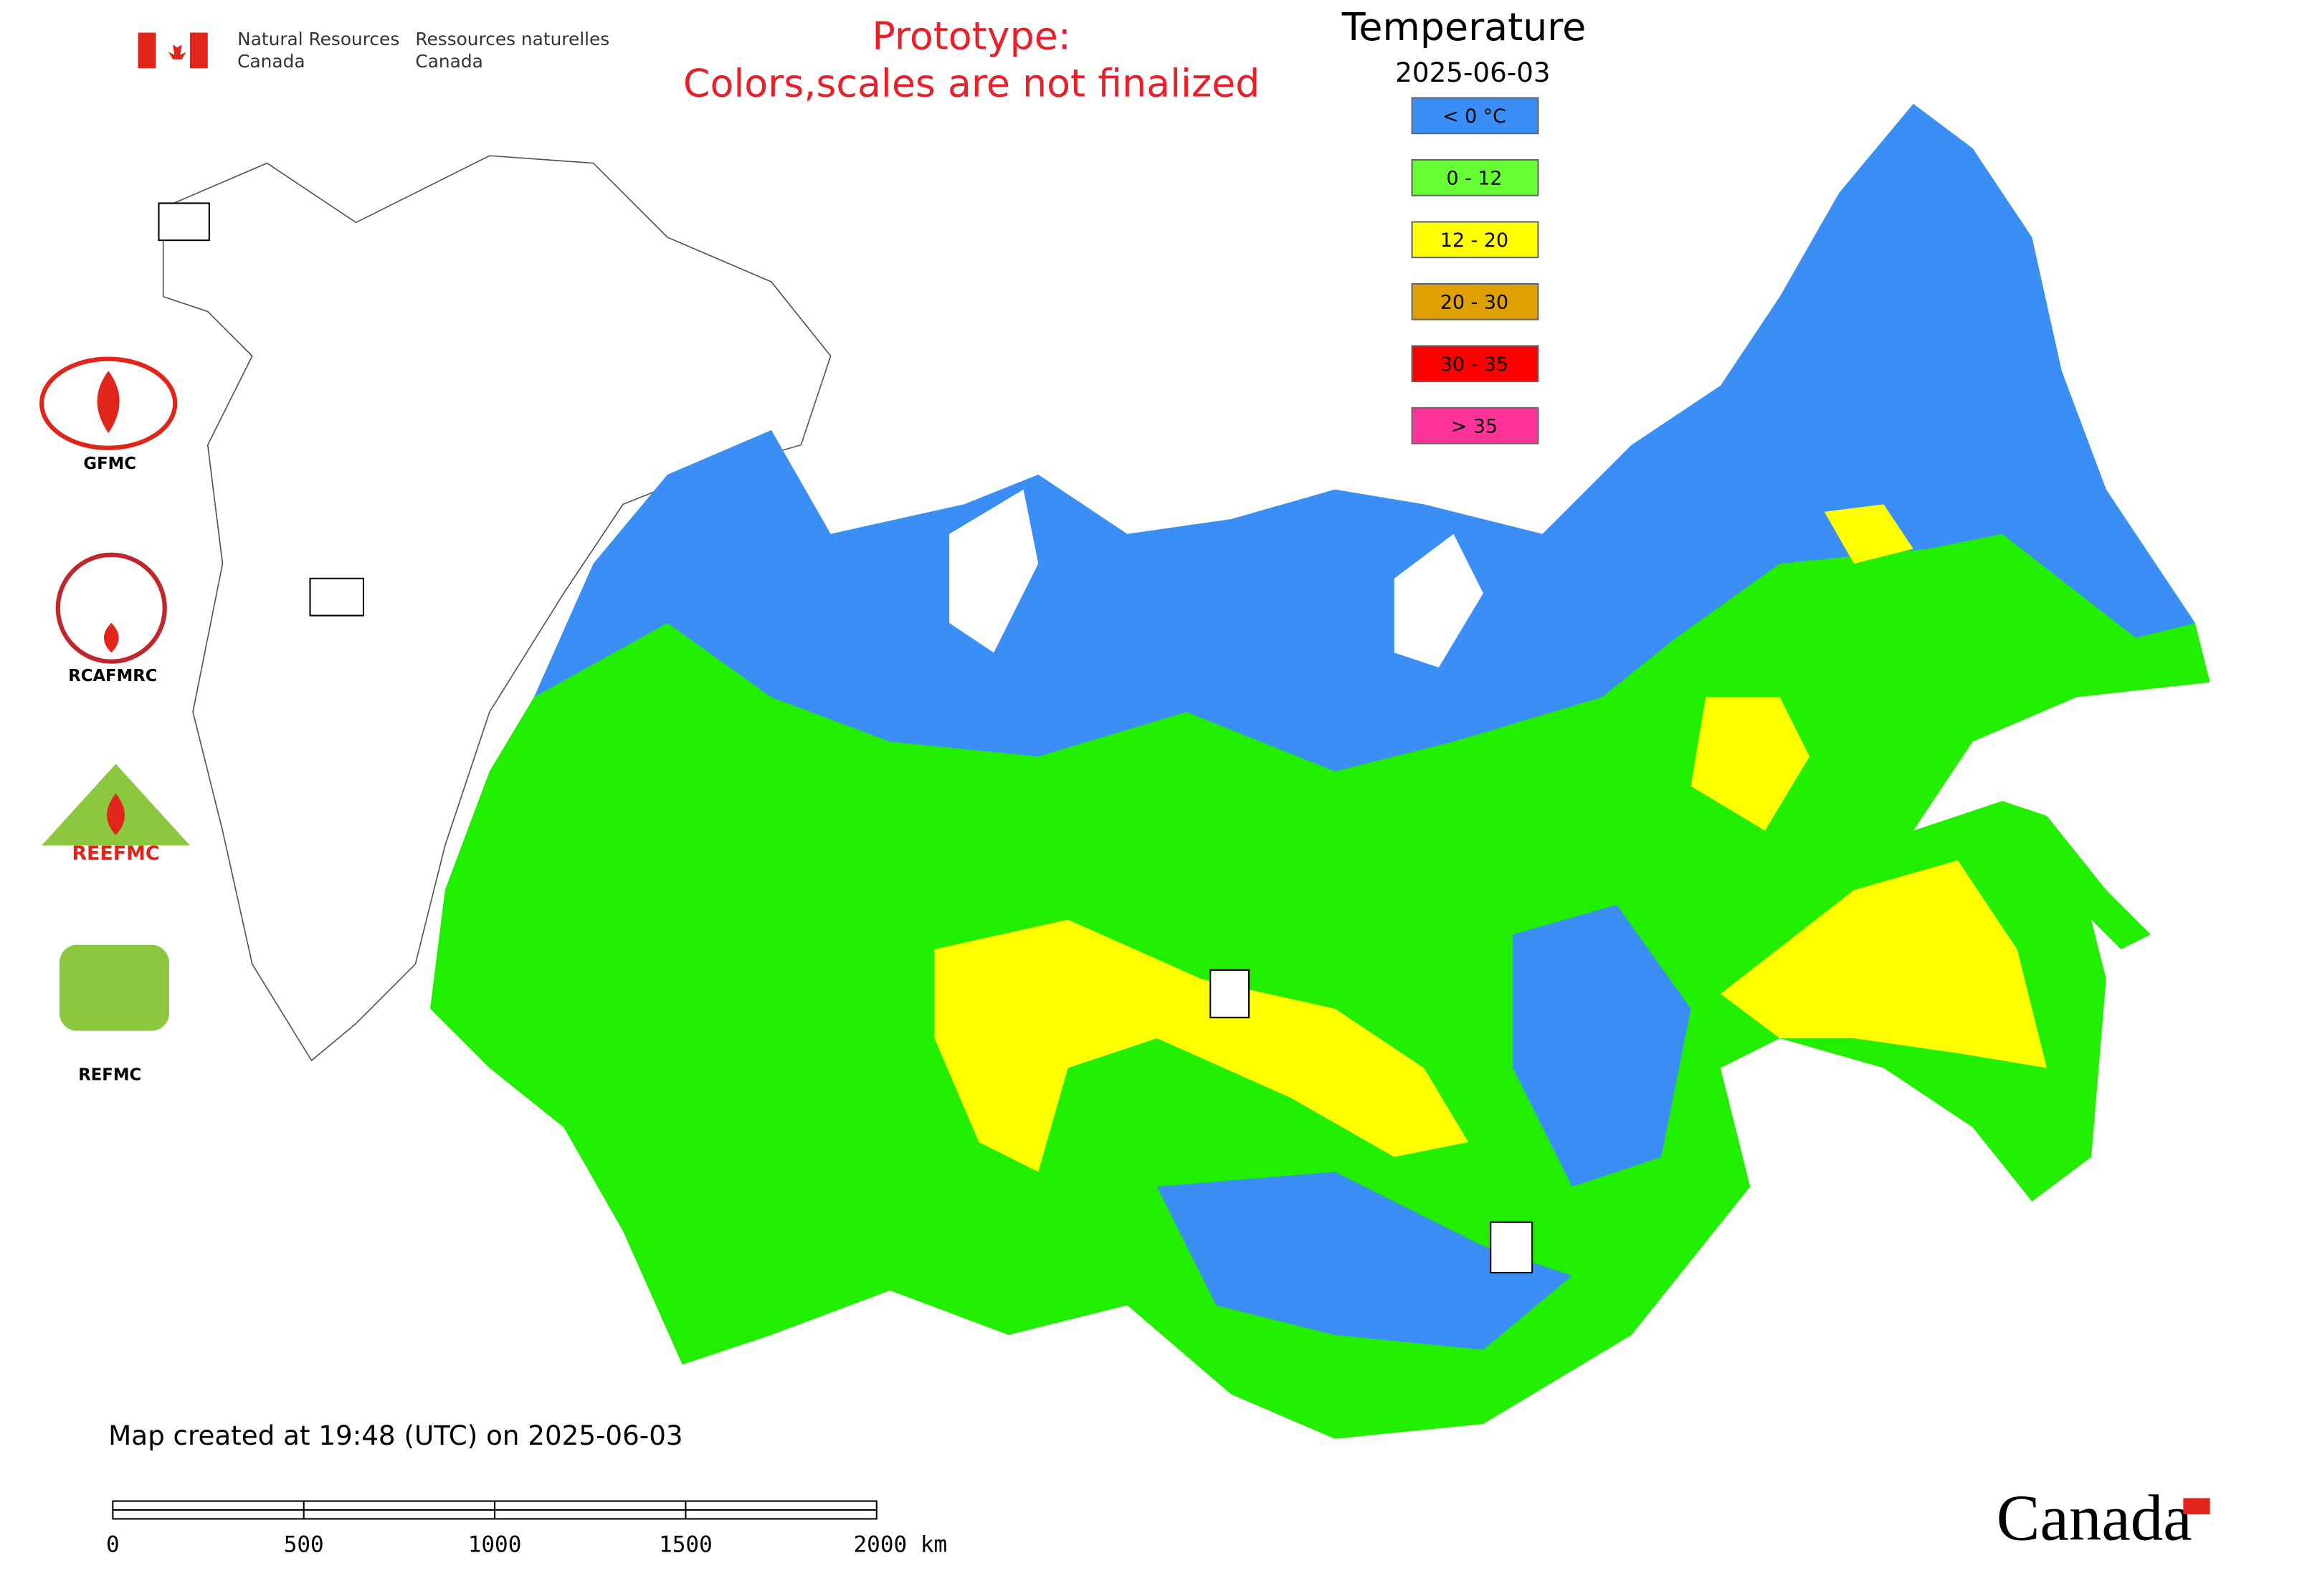 This screenshot has height=1596, width=2302. Describe the element at coordinates (1464, 26) in the screenshot. I see `legend-title: Temperature` at that location.